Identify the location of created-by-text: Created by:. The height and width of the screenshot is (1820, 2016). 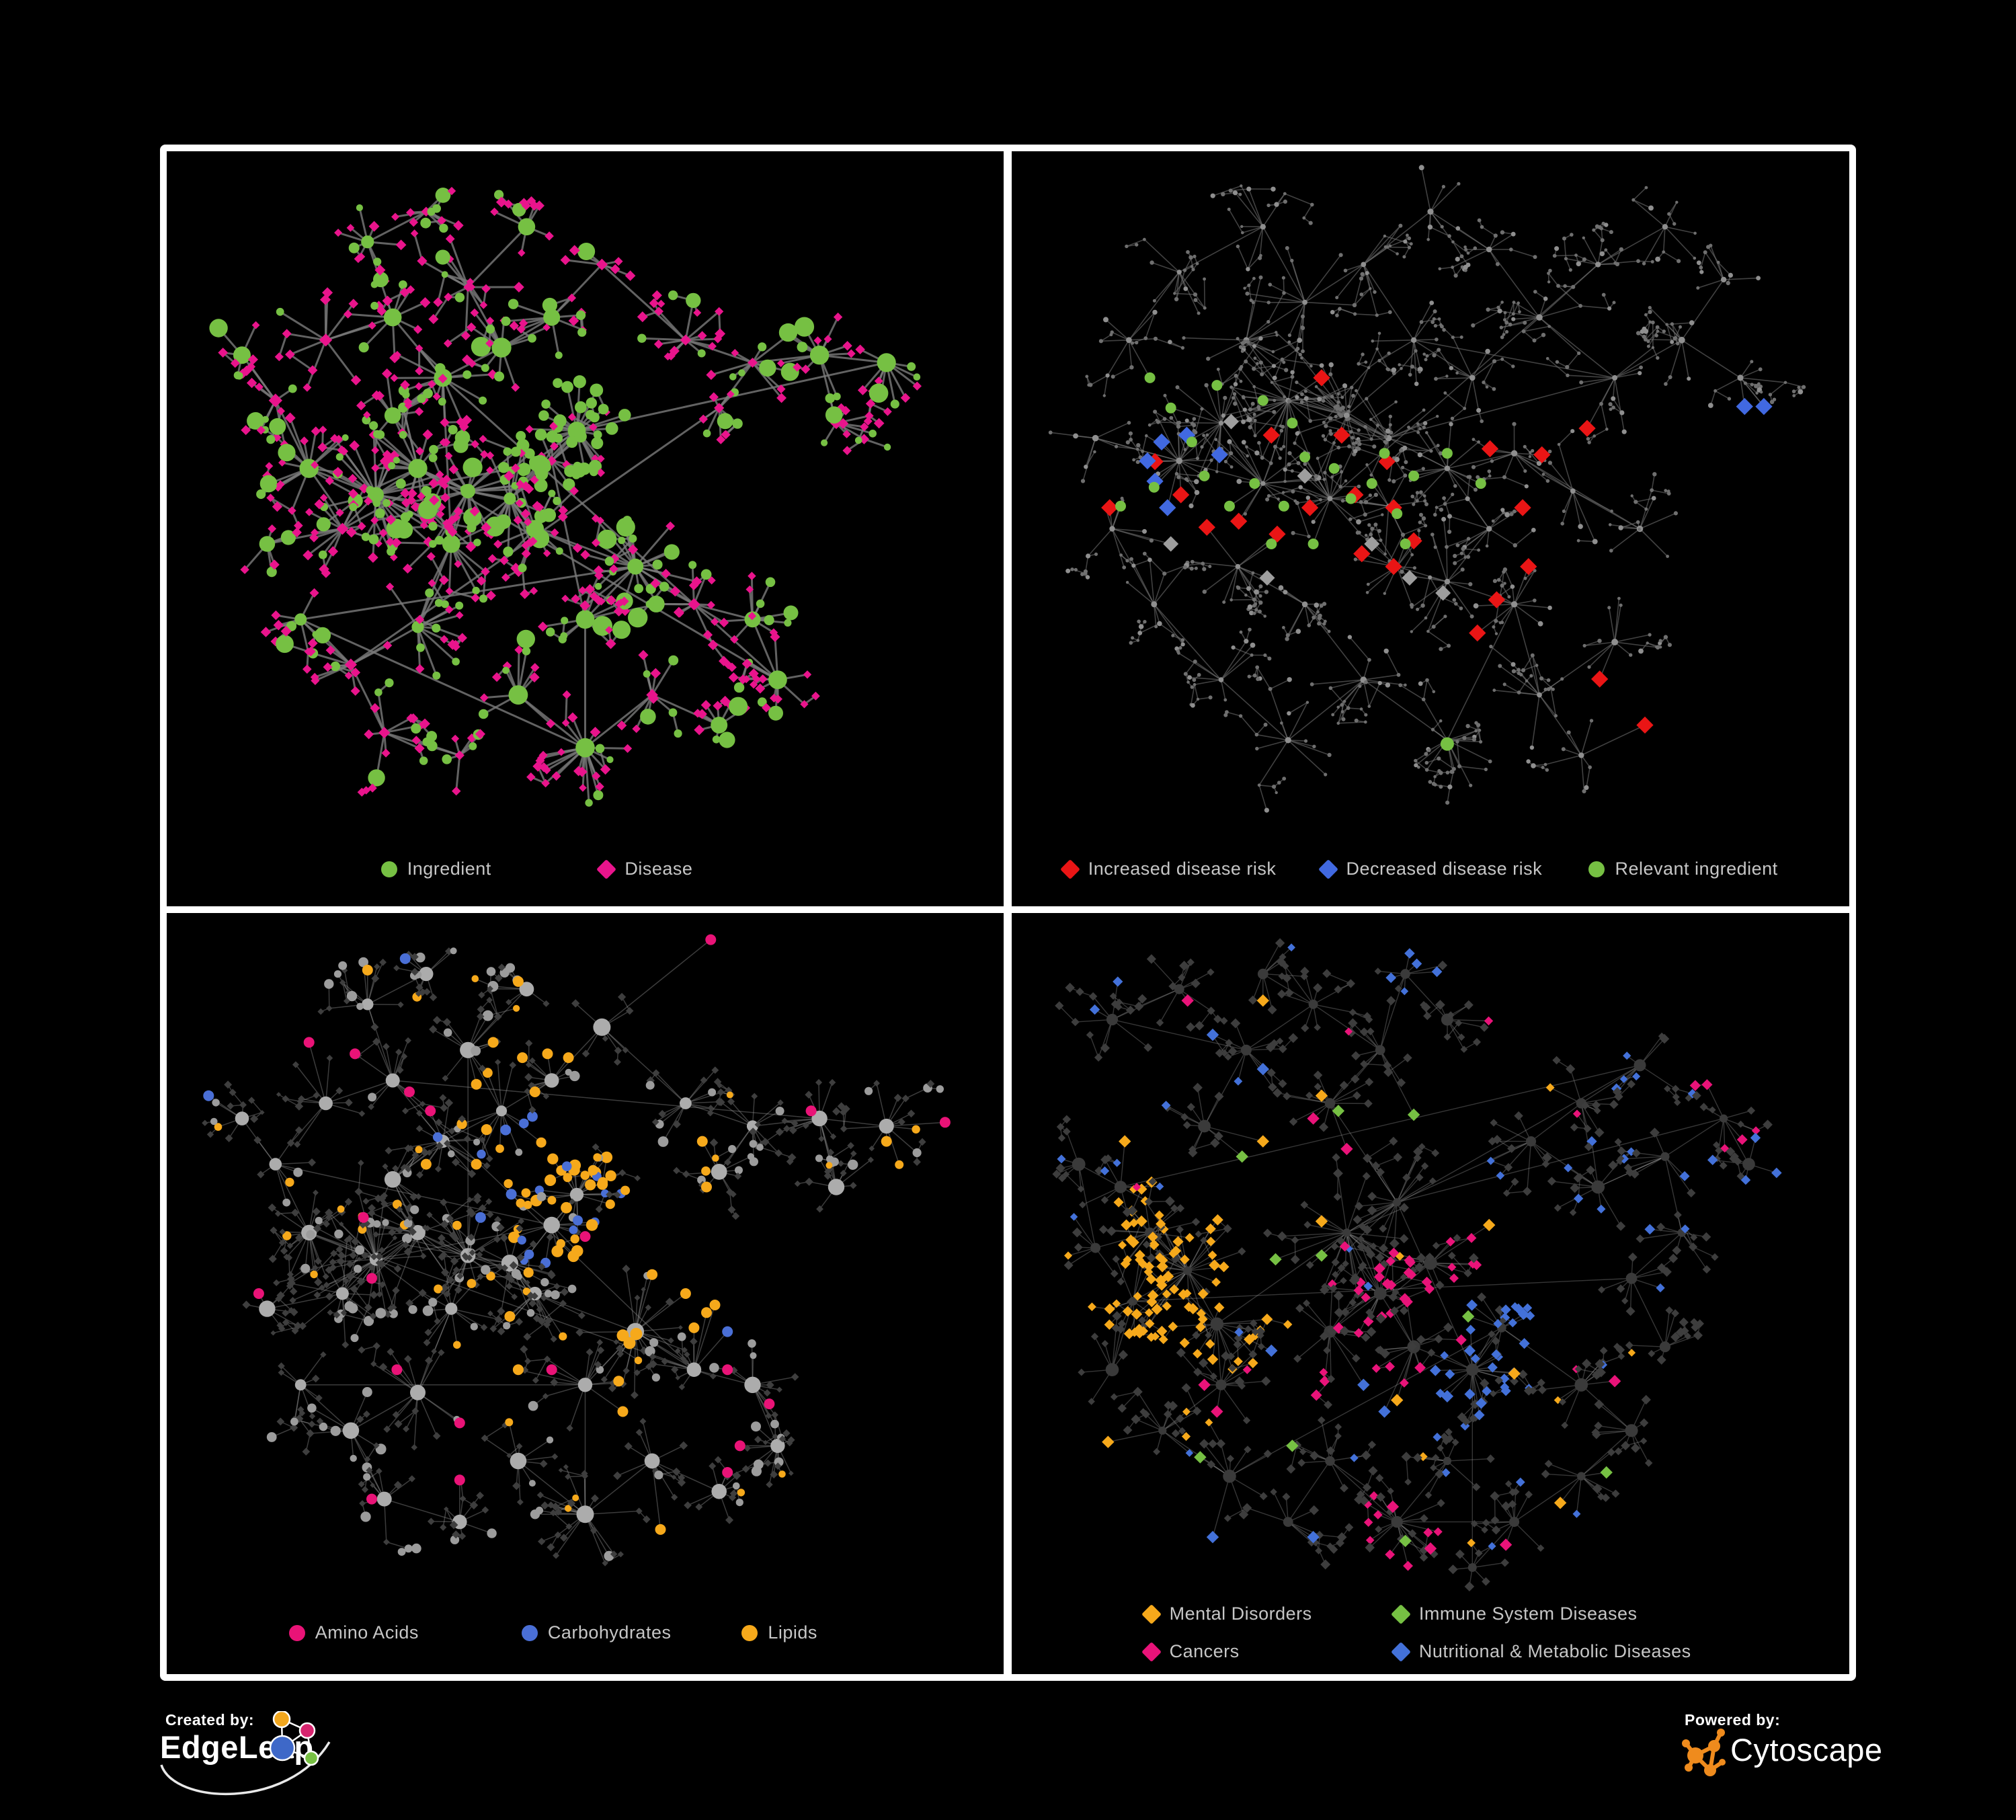
(210, 1720).